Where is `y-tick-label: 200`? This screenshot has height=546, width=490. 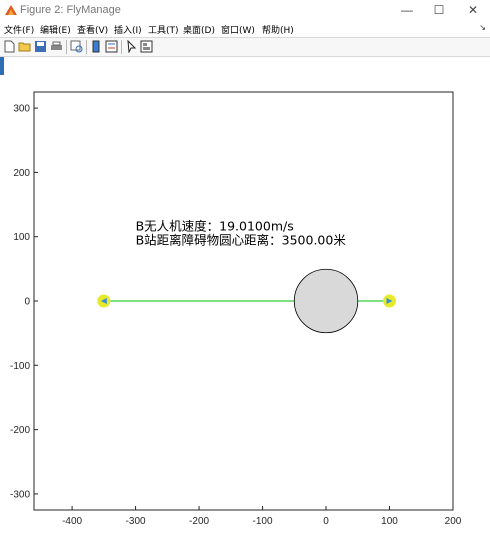 y-tick-label: 200 is located at coordinates (21, 173).